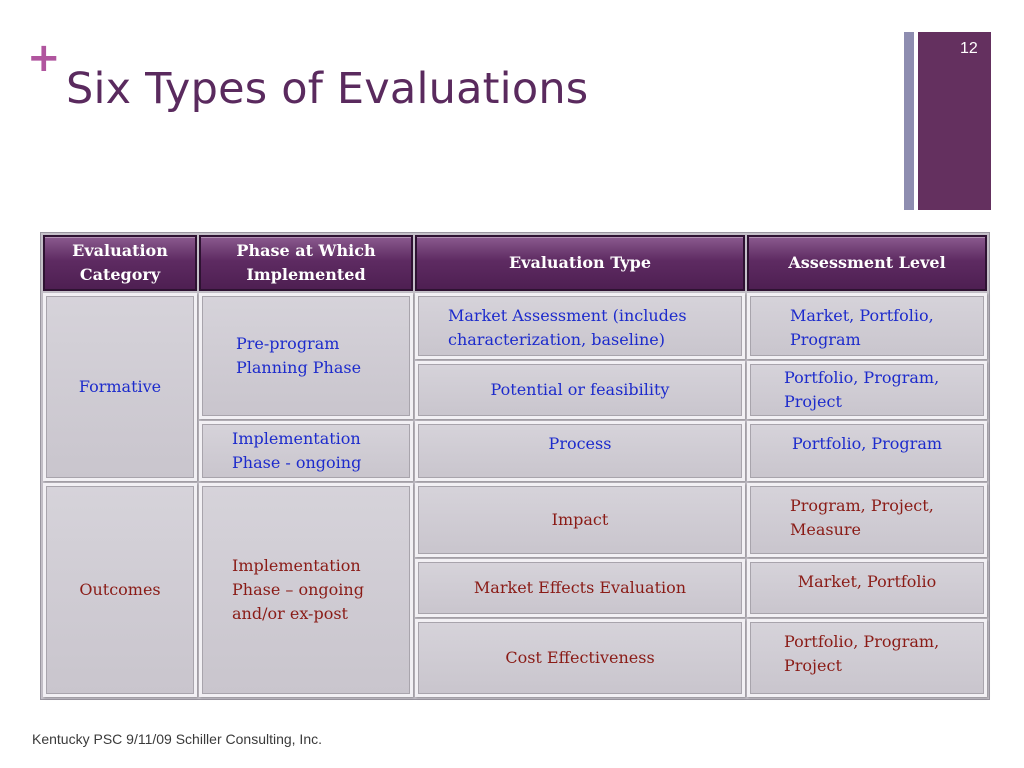 The height and width of the screenshot is (768, 1024). I want to click on type-market-effects: Market Effects Evaluation, so click(580, 588).